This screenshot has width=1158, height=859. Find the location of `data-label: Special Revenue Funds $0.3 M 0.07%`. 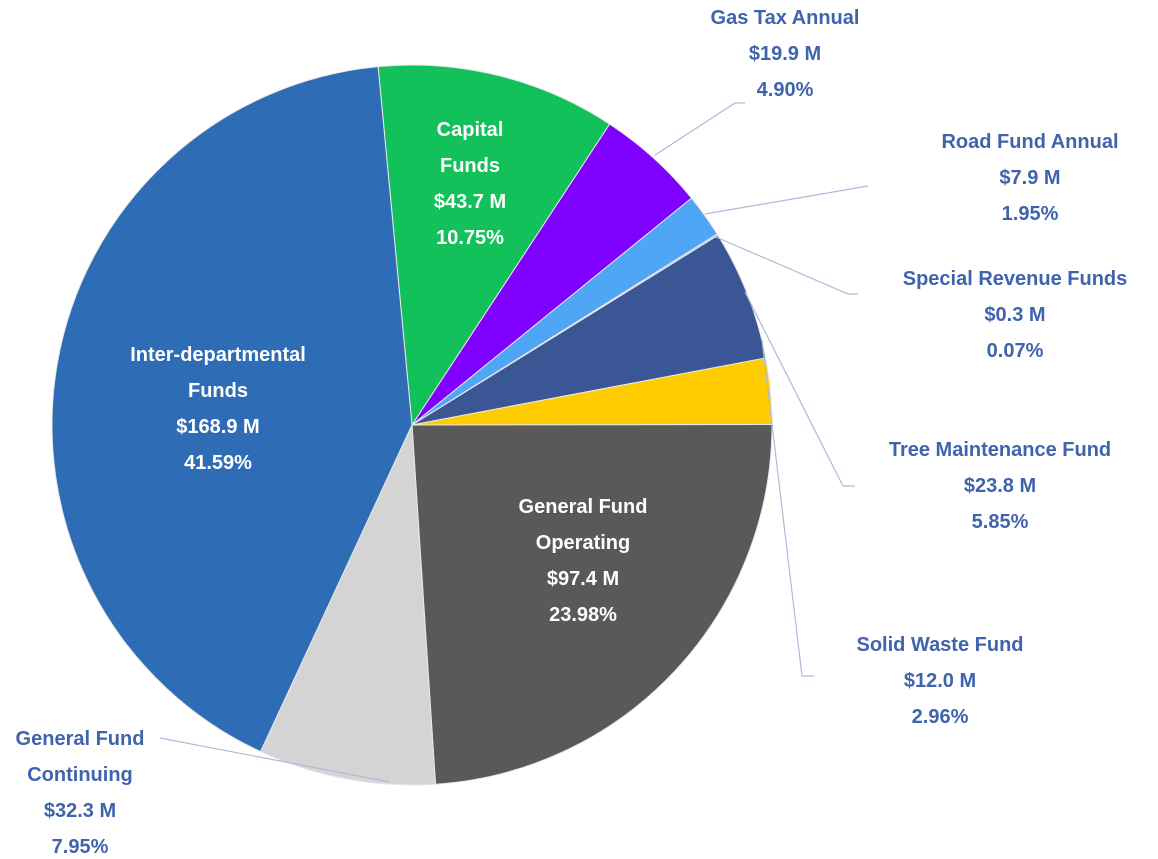

data-label: Special Revenue Funds $0.3 M 0.07% is located at coordinates (1011, 315).